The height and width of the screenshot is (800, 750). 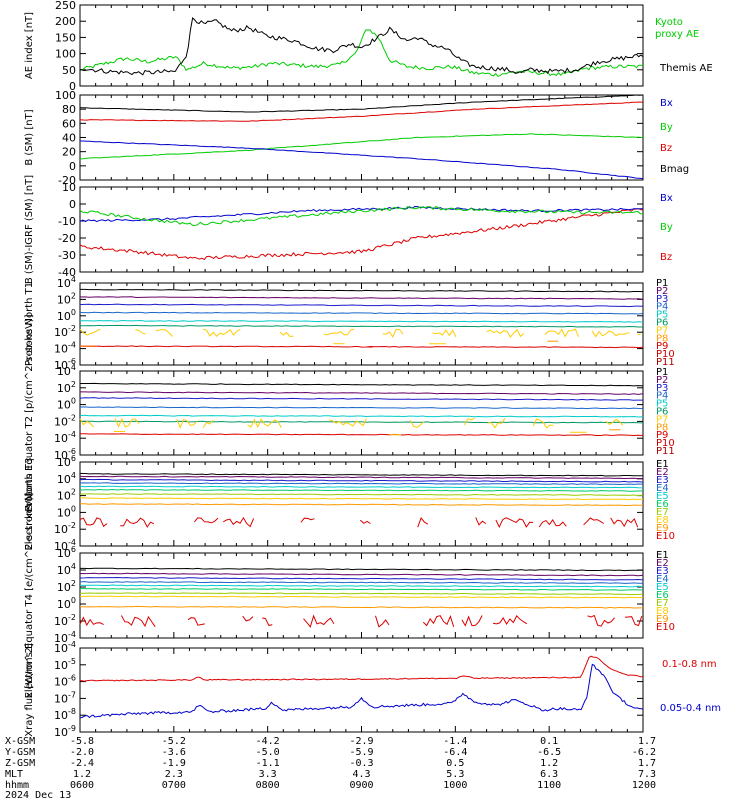 What do you see at coordinates (67, 255) in the screenshot?
I see `y-tick-label: -30` at bounding box center [67, 255].